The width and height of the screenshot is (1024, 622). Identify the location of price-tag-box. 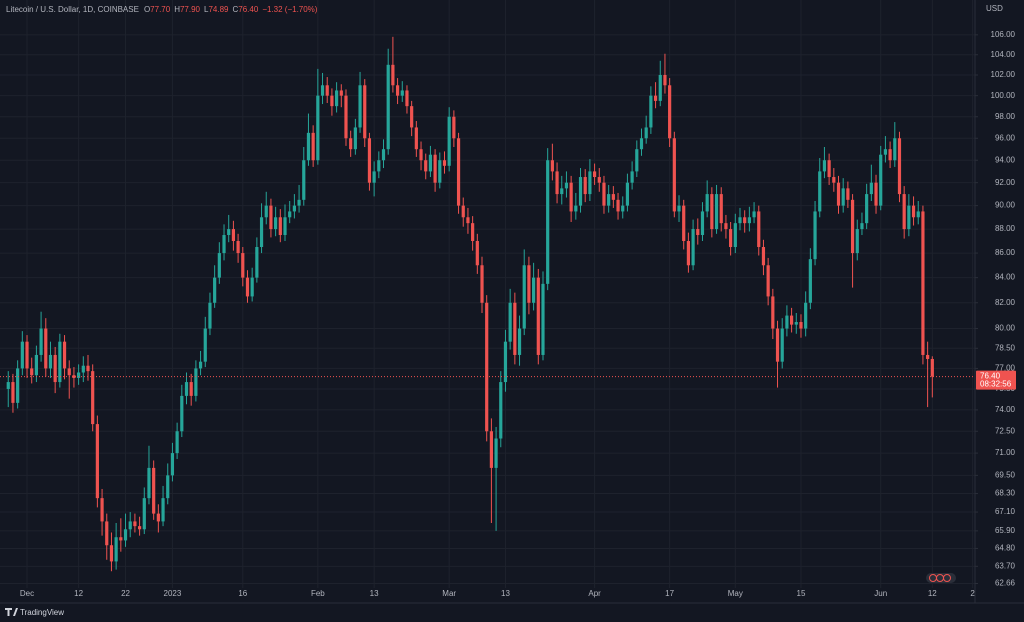
(996, 380).